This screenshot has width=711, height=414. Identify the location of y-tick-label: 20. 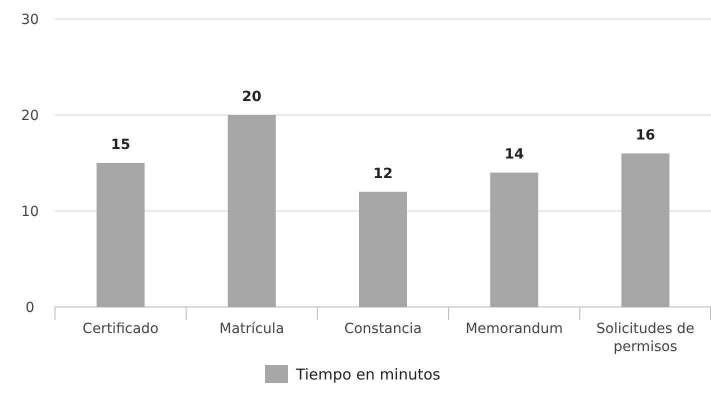
(30, 116).